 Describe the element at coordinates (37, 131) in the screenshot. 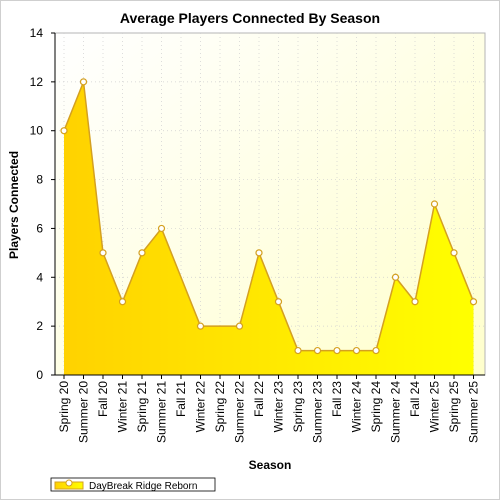

I see `y-tick-label: 10` at that location.